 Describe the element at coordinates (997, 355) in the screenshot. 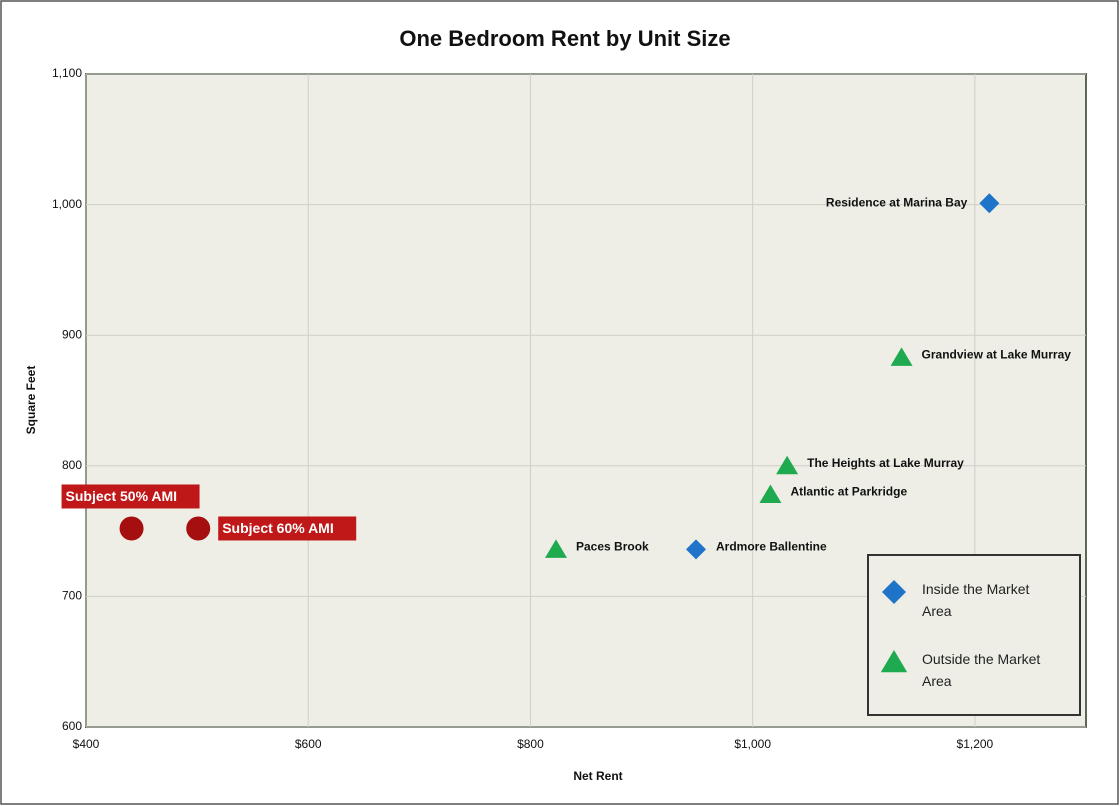

I see `data-label: Grandview at Lake Murray` at that location.